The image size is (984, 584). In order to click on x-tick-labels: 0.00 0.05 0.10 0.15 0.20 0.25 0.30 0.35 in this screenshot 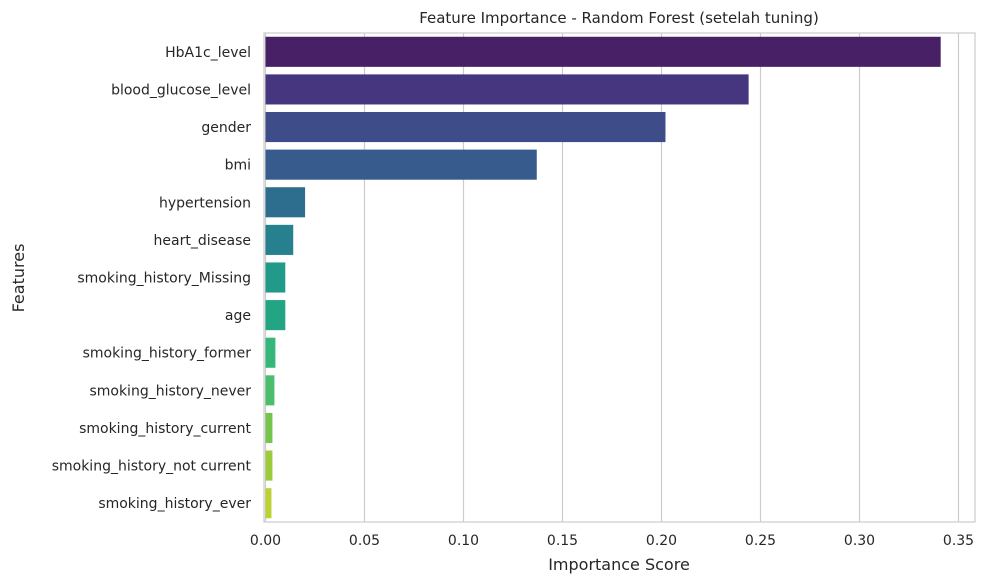, I will do `click(612, 541)`.